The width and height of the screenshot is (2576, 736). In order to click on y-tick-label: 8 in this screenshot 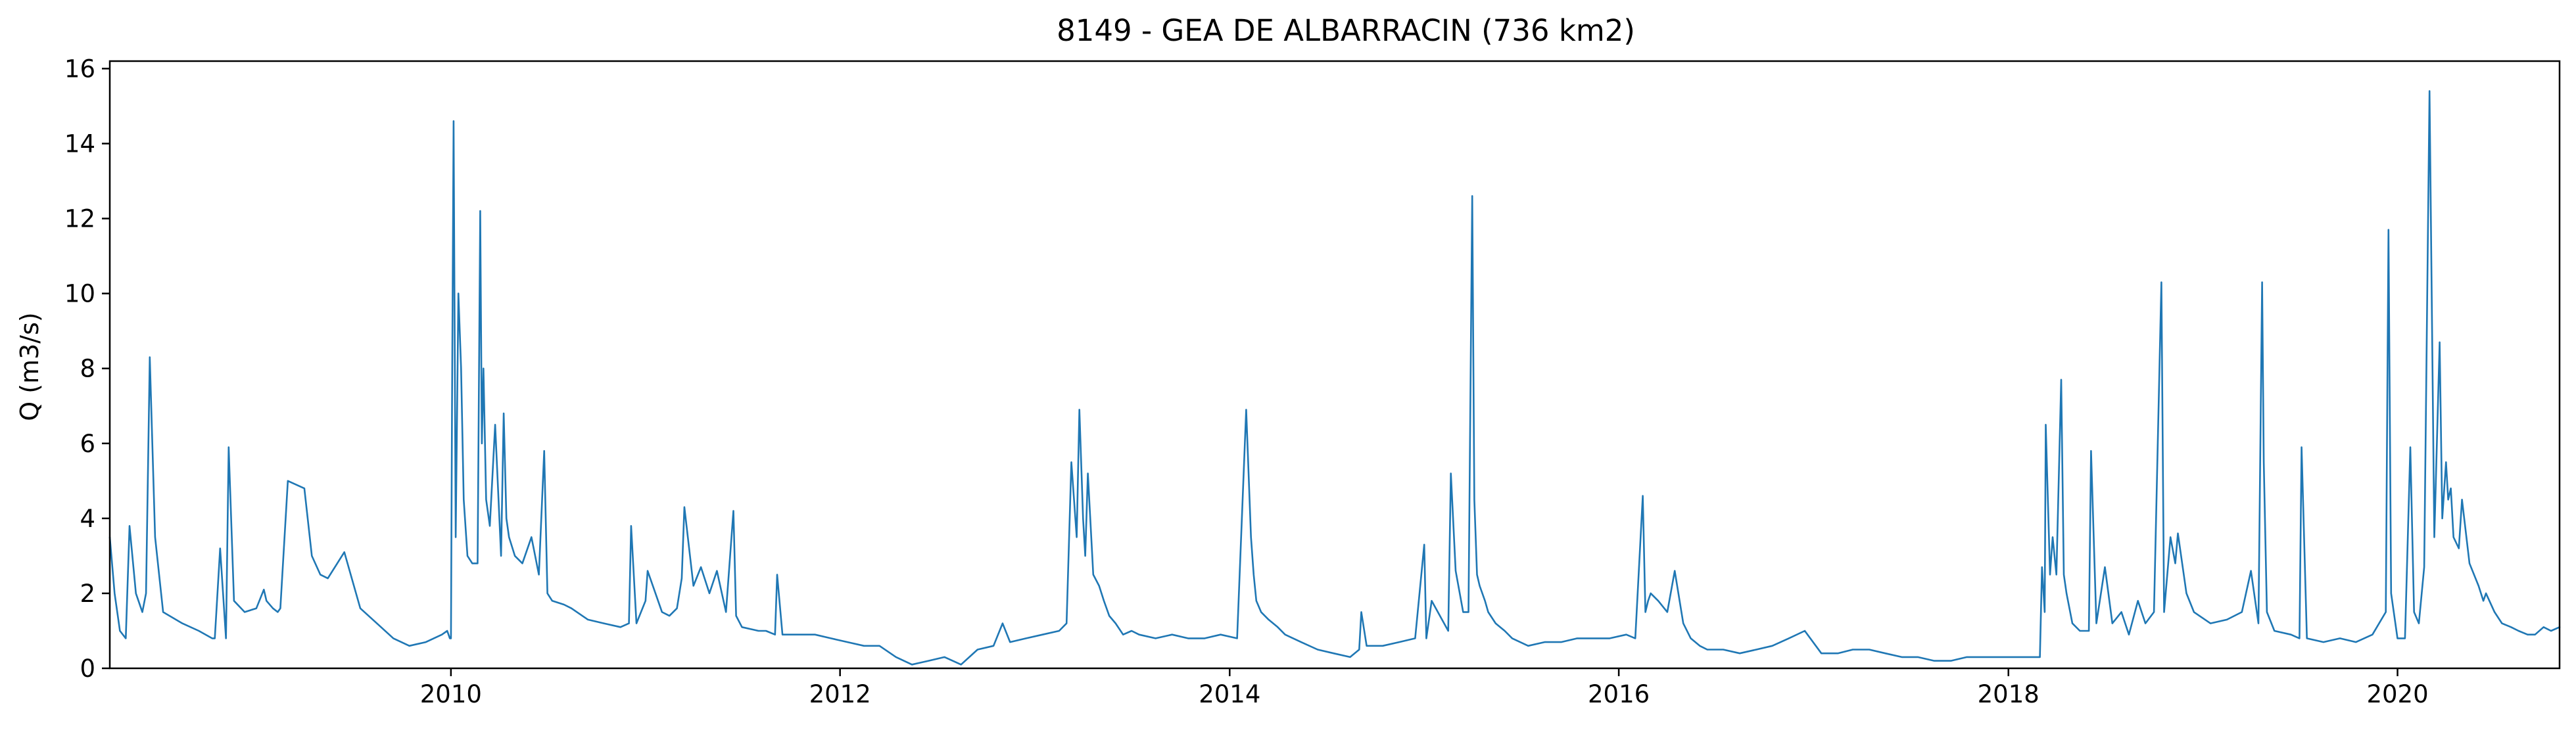, I will do `click(87, 369)`.